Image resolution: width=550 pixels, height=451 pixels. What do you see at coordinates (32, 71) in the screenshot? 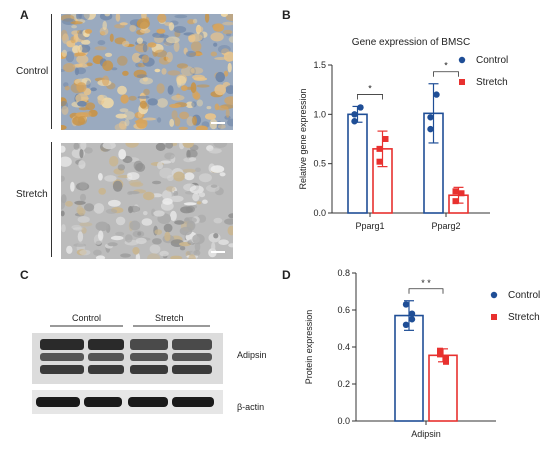
I see `row-label-control: Control` at bounding box center [32, 71].